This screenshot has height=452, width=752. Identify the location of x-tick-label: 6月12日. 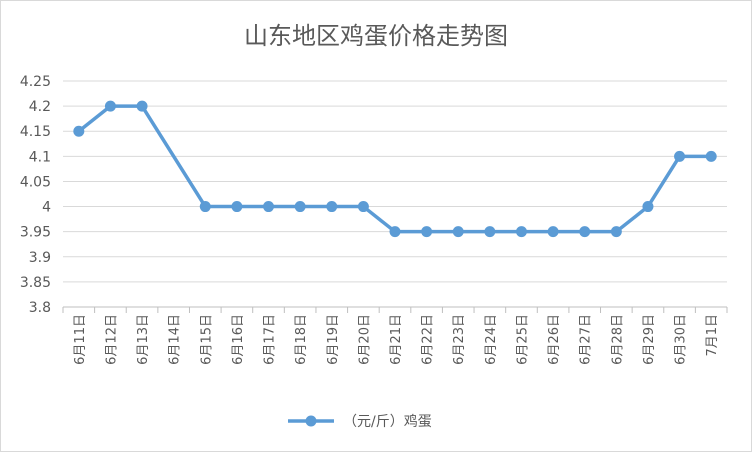
(111, 339).